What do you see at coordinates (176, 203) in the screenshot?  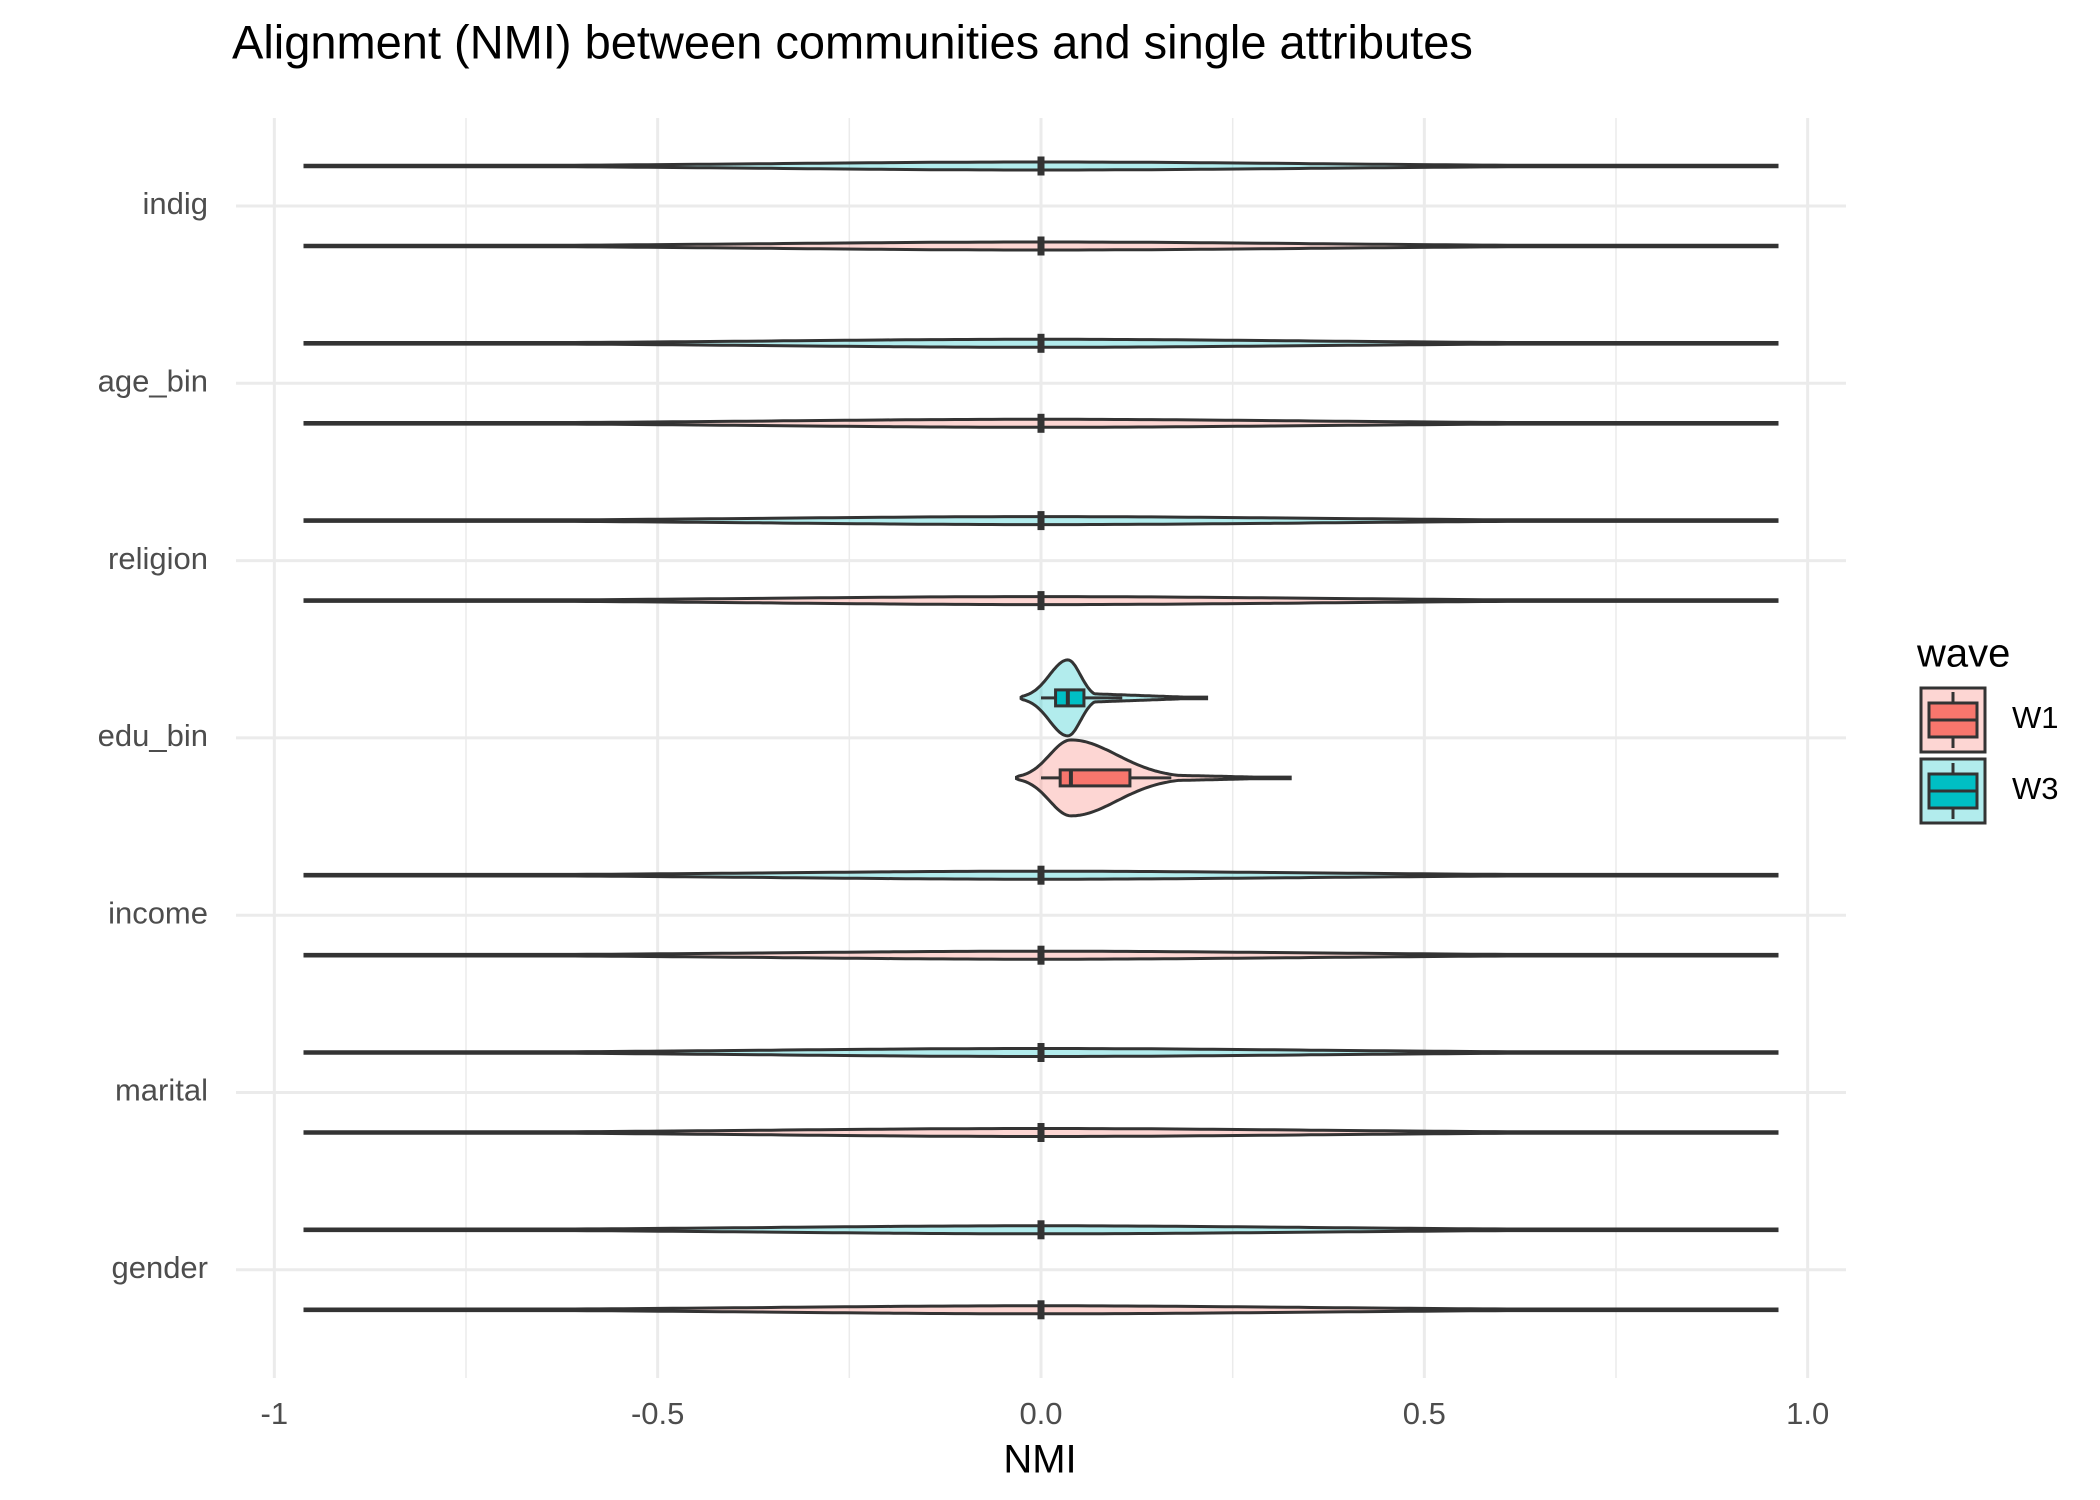 I see `y-tick-label: indig` at bounding box center [176, 203].